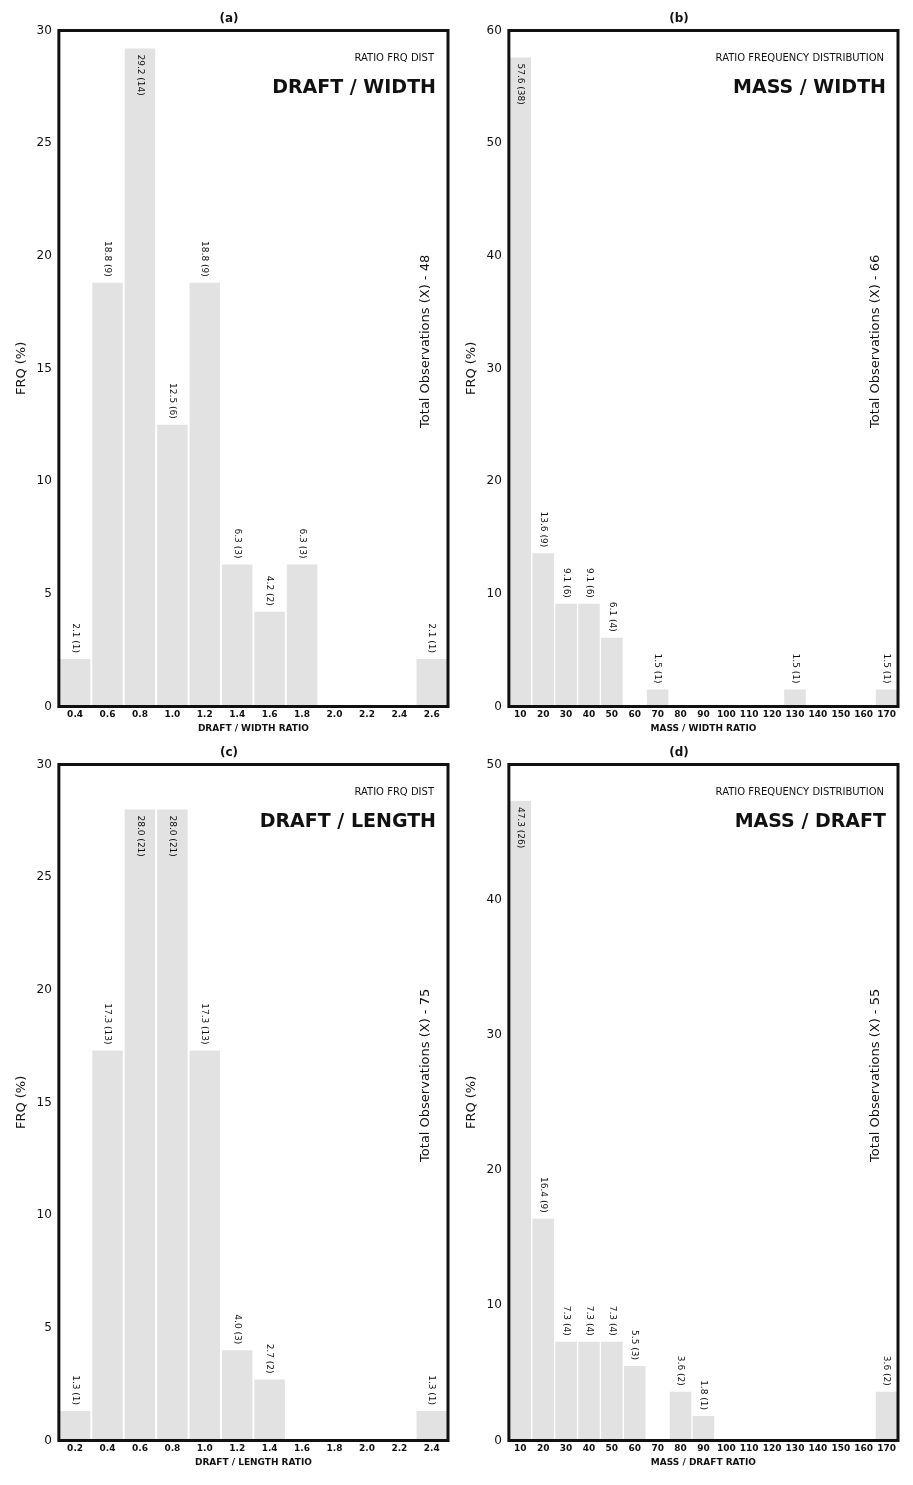  What do you see at coordinates (703, 1461) in the screenshot?
I see `x-axis-title: MASS / DRAFT RATIO` at bounding box center [703, 1461].